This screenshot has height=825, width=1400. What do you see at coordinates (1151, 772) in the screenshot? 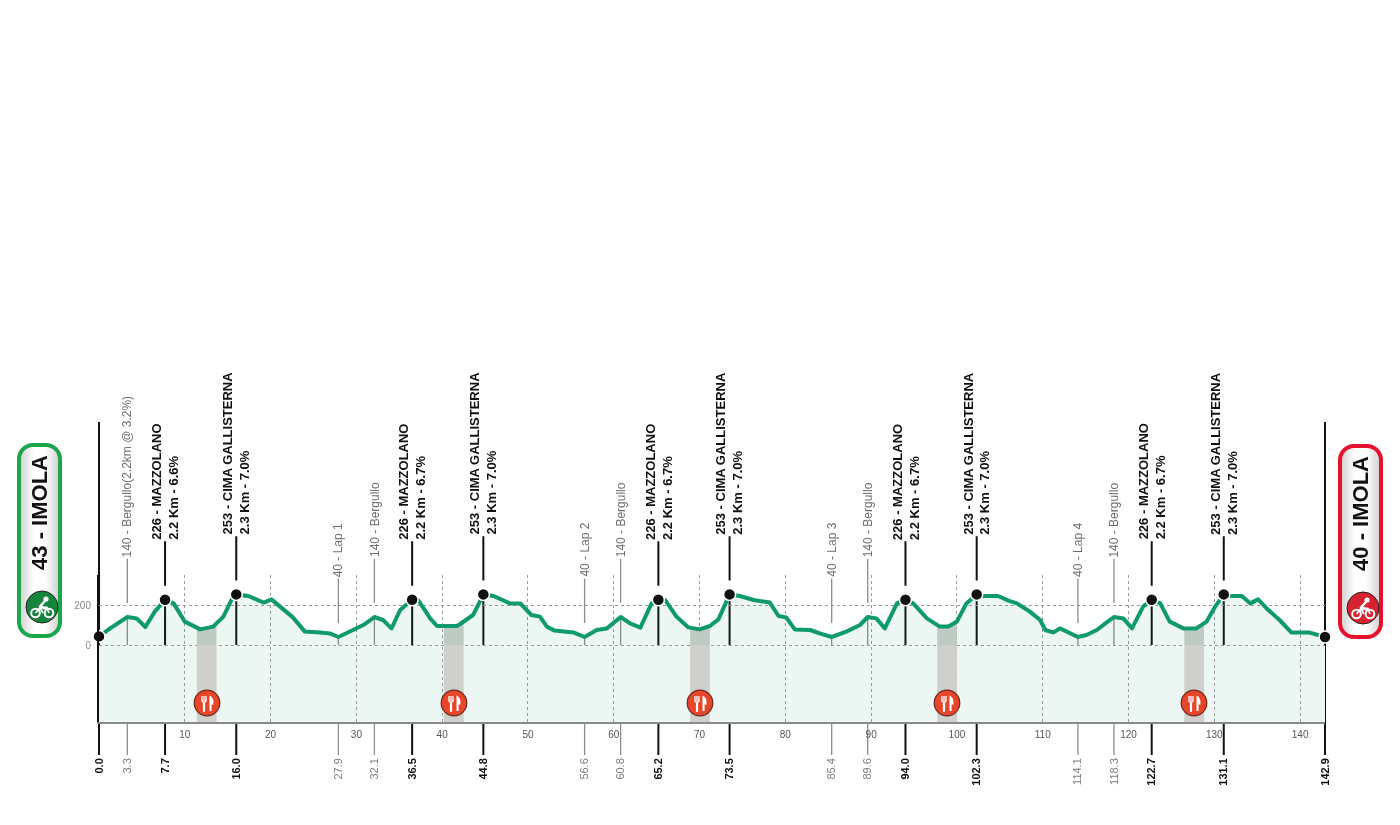
I see `x2-tick-label: 122.7` at bounding box center [1151, 772].